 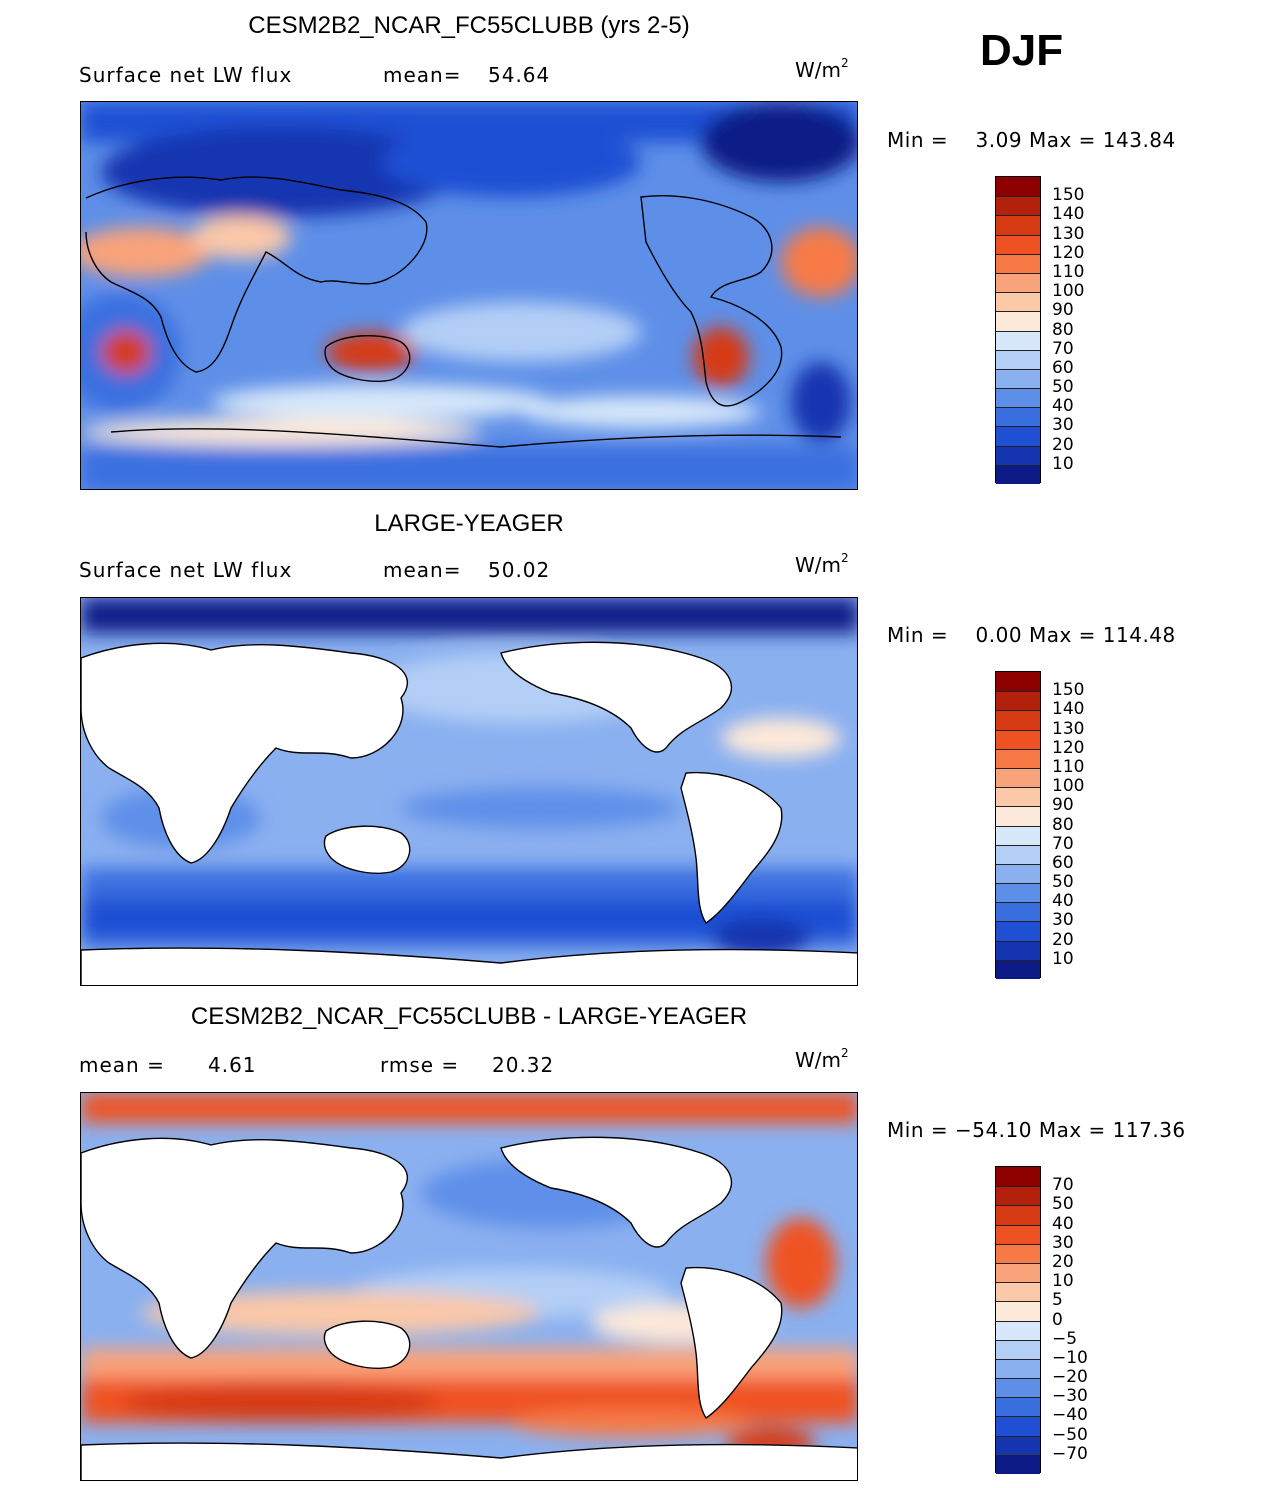 What do you see at coordinates (469, 1016) in the screenshot?
I see `panel-diff-title: CESM2B2_NCAR_FC55CLUBB - LARGE-YEAGER` at bounding box center [469, 1016].